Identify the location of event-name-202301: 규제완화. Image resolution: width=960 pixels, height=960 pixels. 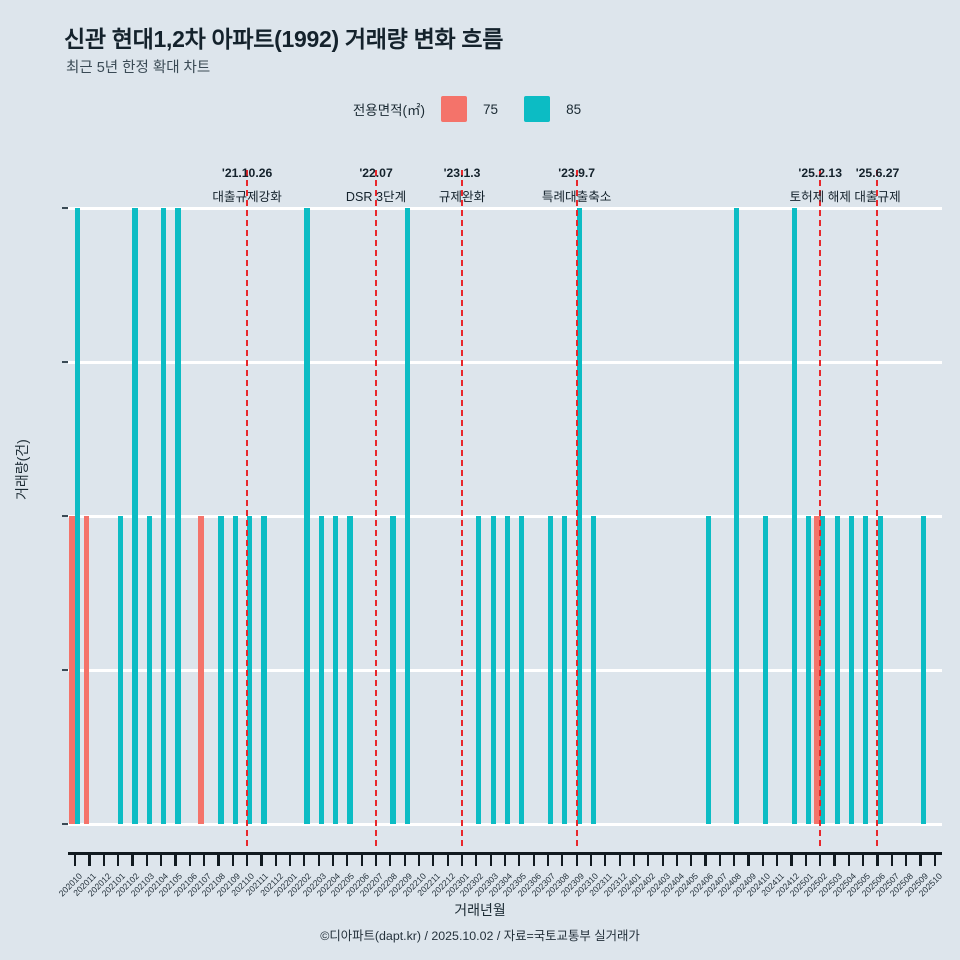
(462, 197).